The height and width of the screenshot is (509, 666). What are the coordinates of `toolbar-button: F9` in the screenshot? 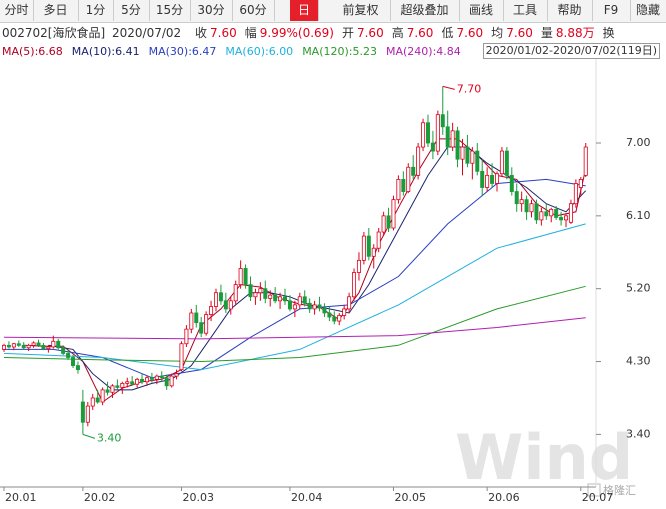 It's located at (611, 10).